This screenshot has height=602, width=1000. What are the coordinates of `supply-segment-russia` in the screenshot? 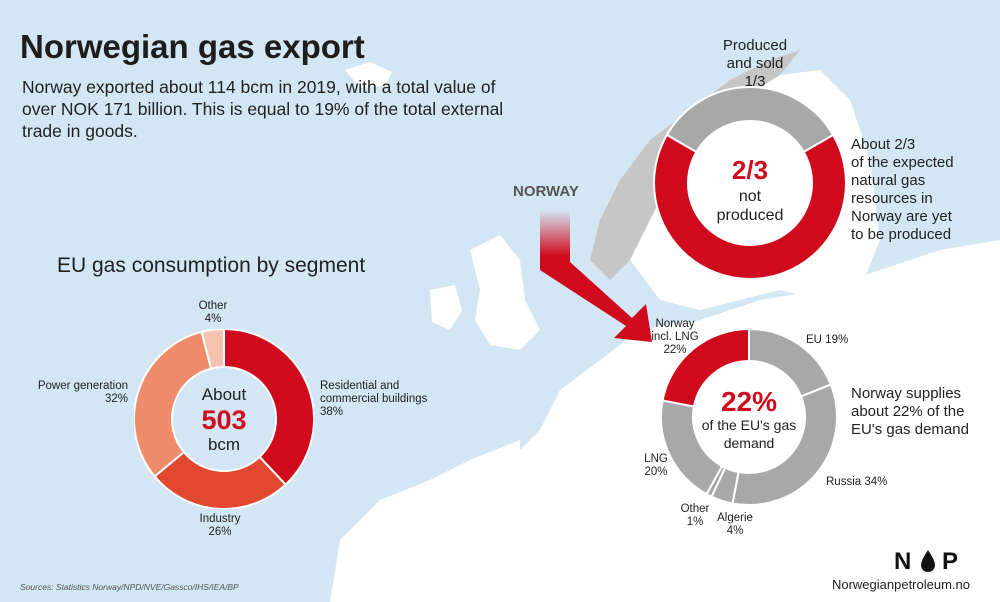 It's located at (784, 444).